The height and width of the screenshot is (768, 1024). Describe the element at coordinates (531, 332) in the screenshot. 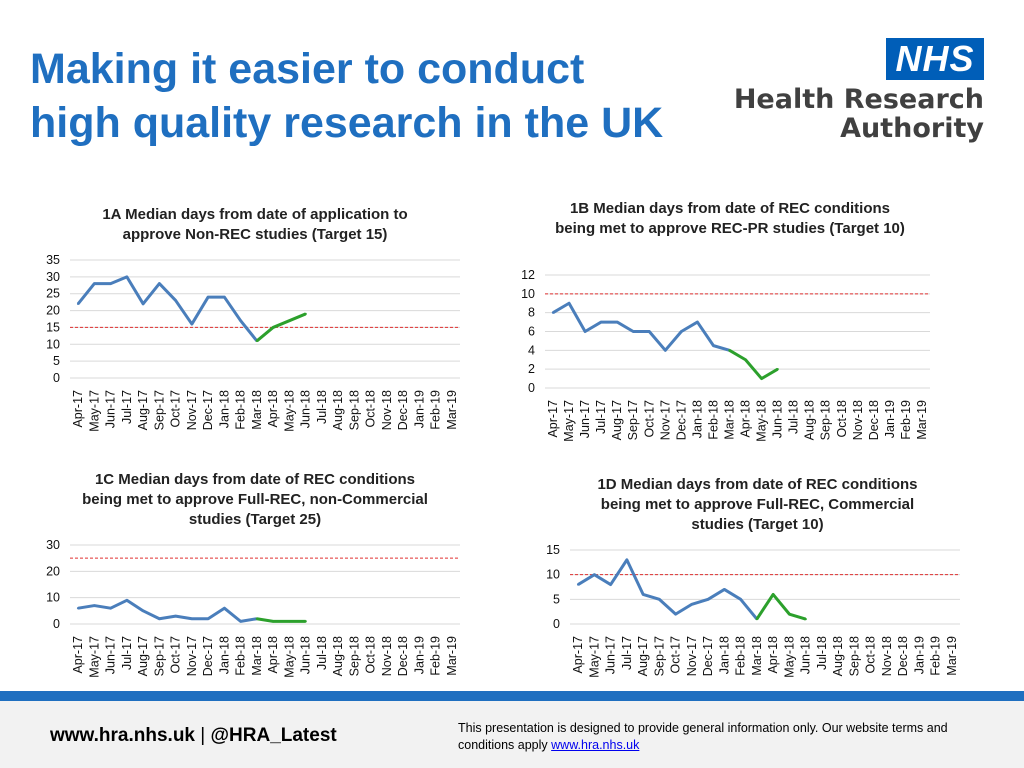

I see `y-tick-label: 6` at that location.